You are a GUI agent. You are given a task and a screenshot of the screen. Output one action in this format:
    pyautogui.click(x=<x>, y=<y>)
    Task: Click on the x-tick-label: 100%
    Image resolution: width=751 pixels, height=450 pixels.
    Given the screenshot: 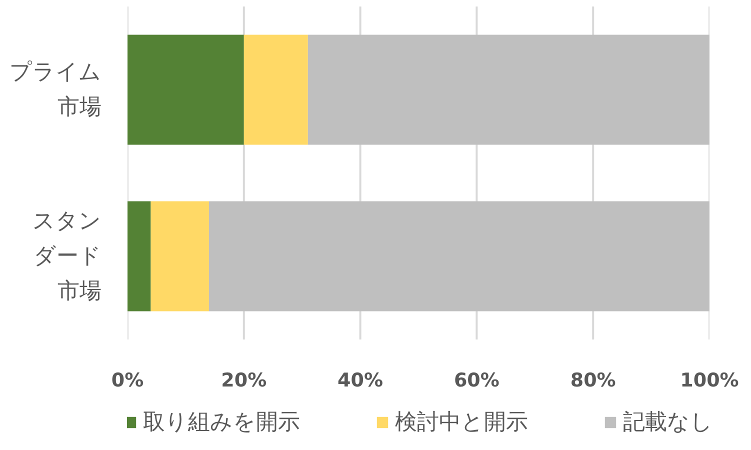 What is the action you would take?
    pyautogui.click(x=709, y=381)
    